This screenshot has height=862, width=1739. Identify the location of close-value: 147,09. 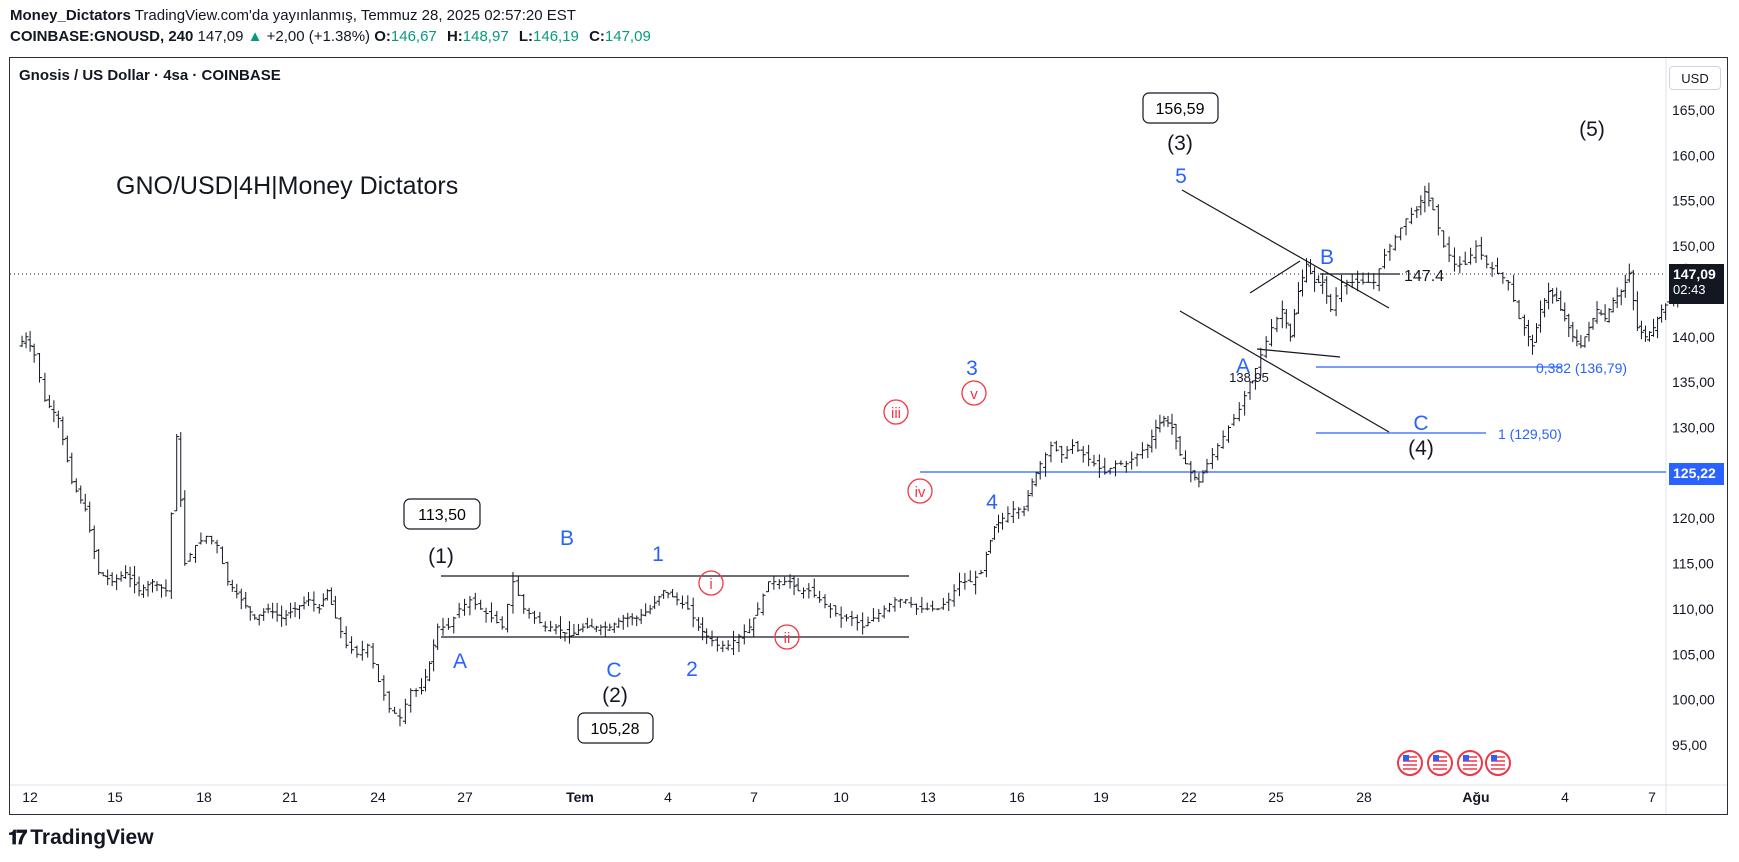
(627, 36).